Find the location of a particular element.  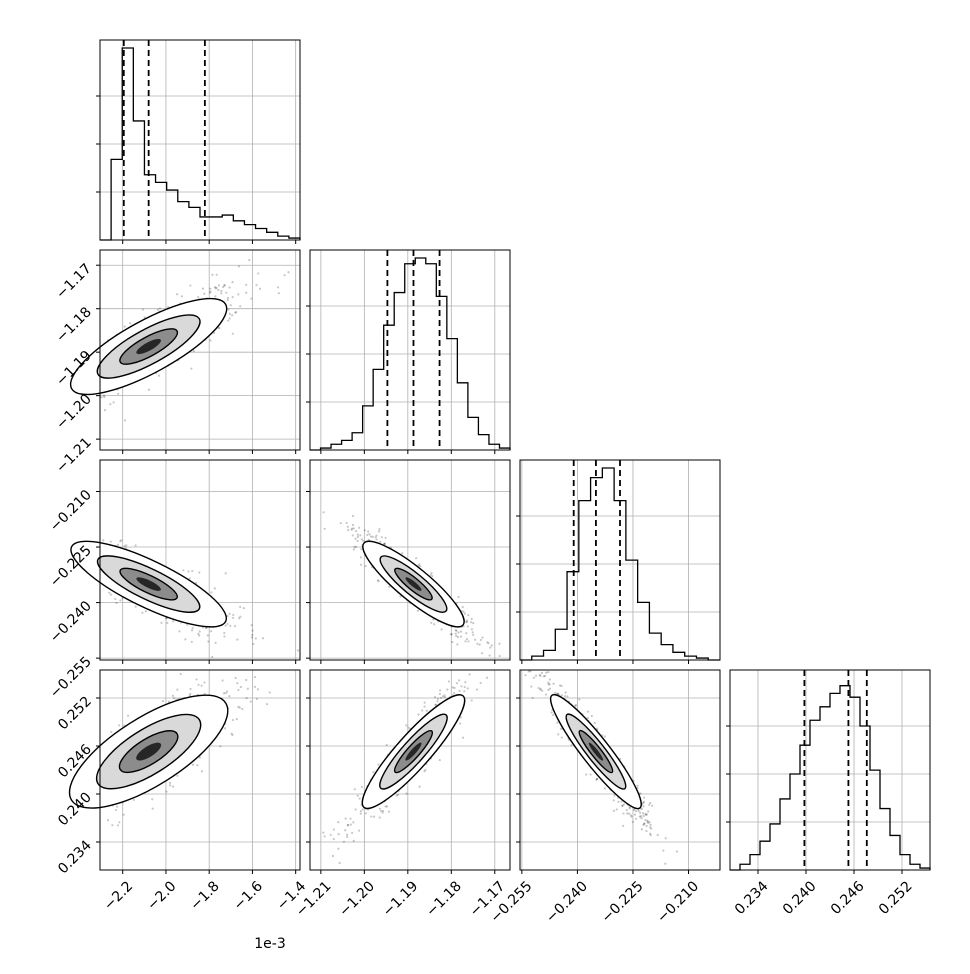

y-tick-label: −1.21 is located at coordinates (74, 456).